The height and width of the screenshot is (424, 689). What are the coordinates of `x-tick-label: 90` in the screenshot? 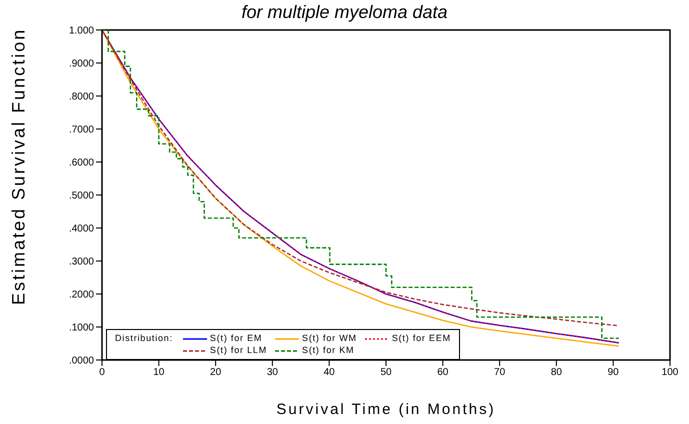 It's located at (614, 372).